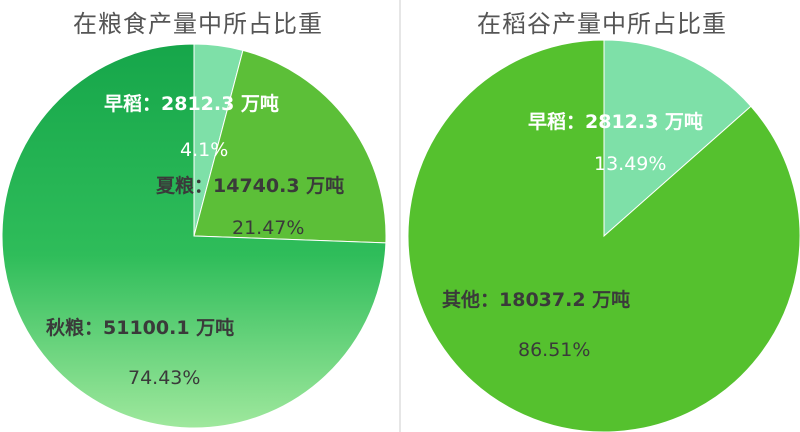 Image resolution: width=800 pixels, height=432 pixels. What do you see at coordinates (400, 216) in the screenshot?
I see `panel-divider` at bounding box center [400, 216].